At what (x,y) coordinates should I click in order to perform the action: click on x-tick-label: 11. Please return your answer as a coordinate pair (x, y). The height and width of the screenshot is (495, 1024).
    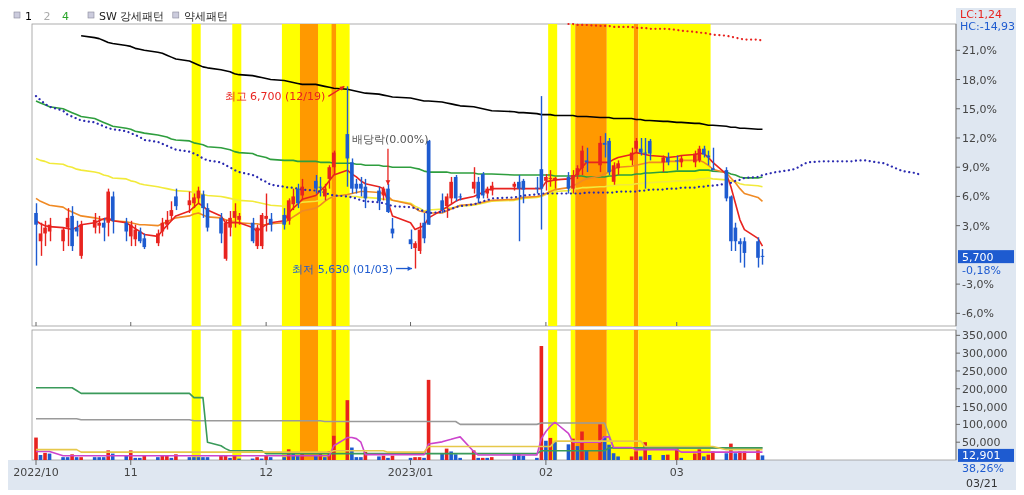
    Looking at the image, I should click on (130, 472).